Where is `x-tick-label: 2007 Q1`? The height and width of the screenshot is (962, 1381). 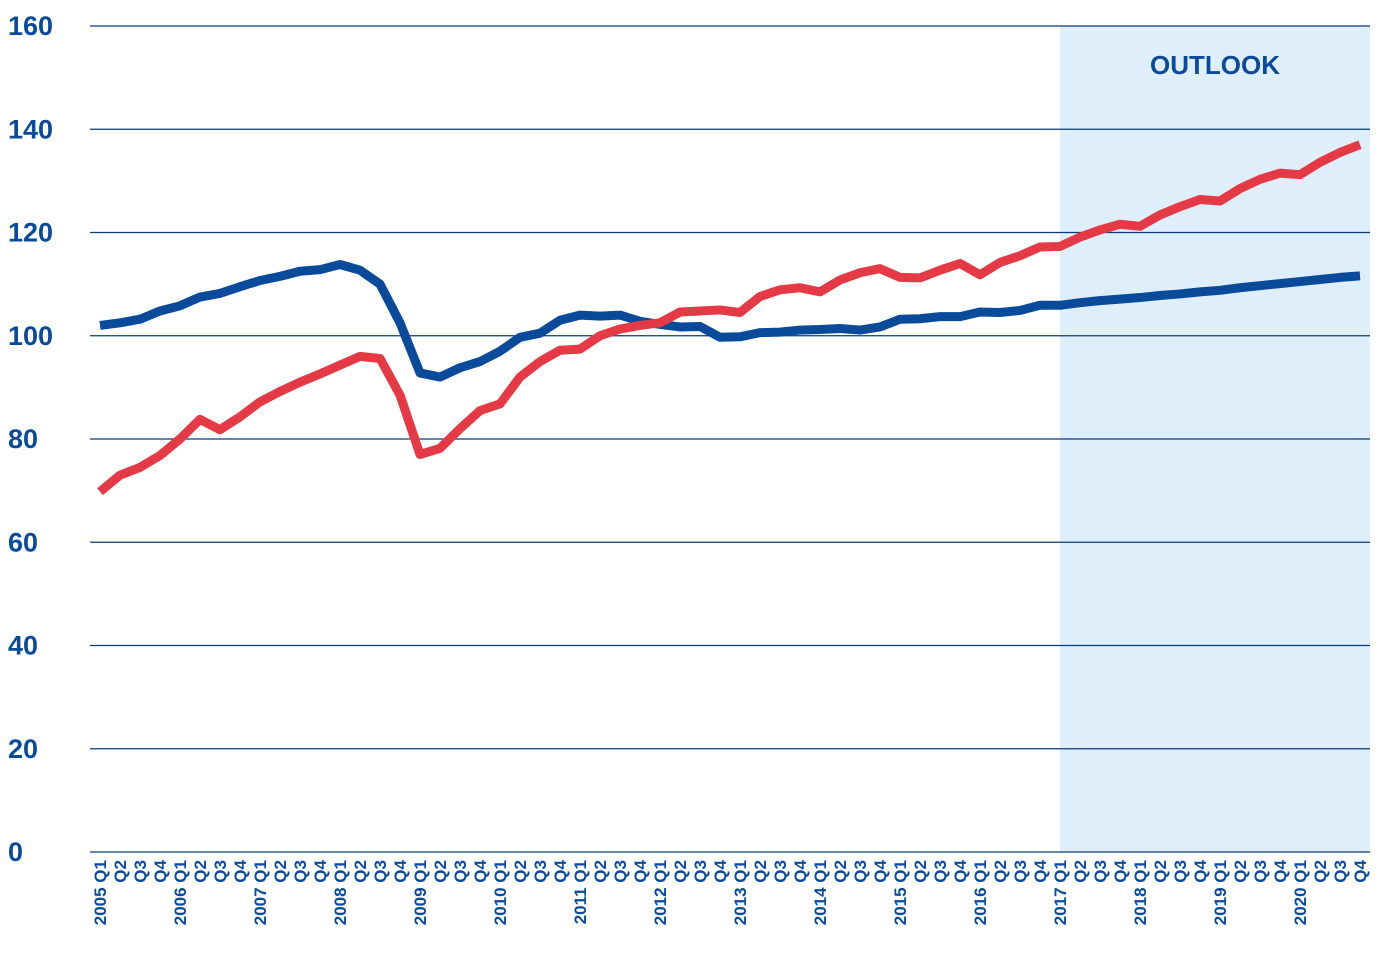 x-tick-label: 2007 Q1 is located at coordinates (260, 892).